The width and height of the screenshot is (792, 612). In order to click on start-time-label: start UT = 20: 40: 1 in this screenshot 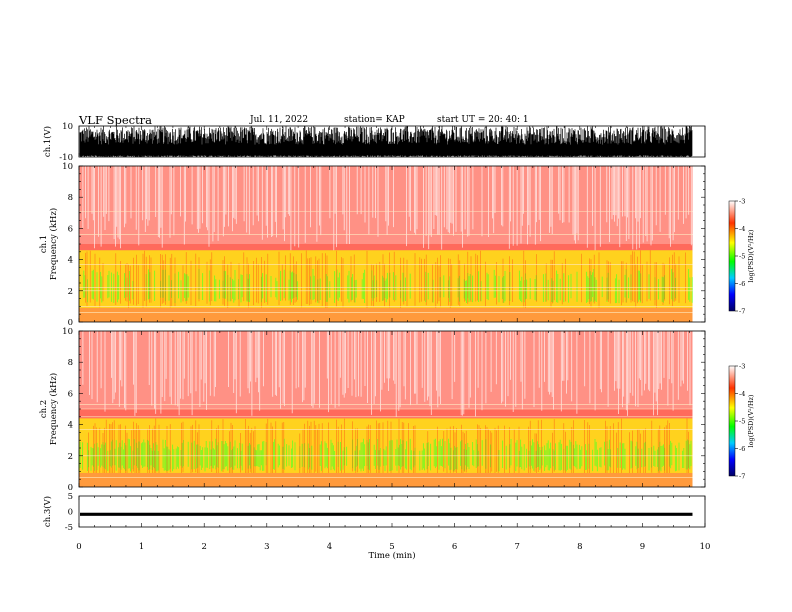, I will do `click(483, 120)`.